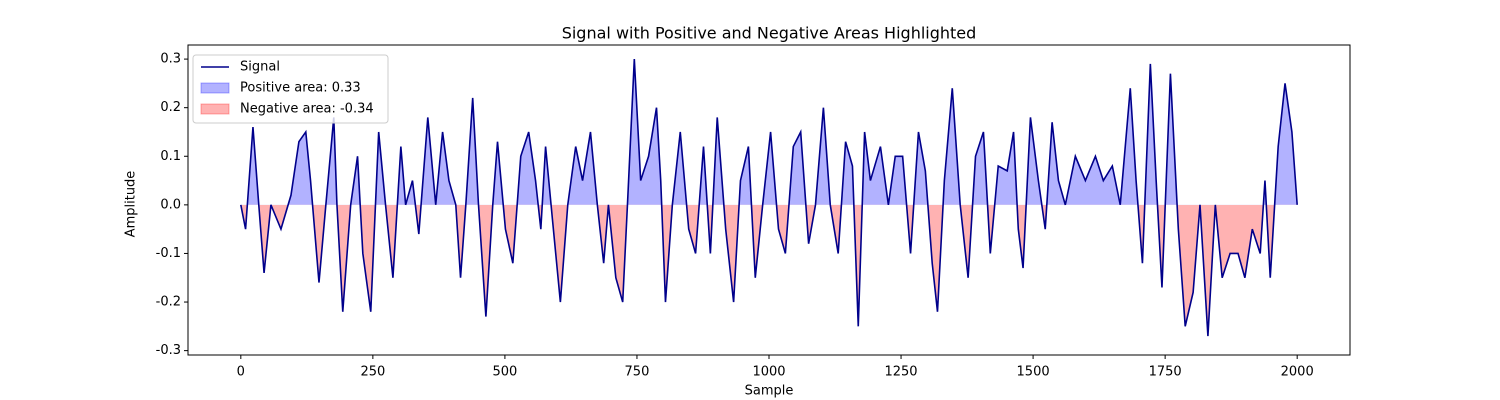 The image size is (1500, 400). What do you see at coordinates (170, 107) in the screenshot?
I see `y-tick-label: 0.2` at bounding box center [170, 107].